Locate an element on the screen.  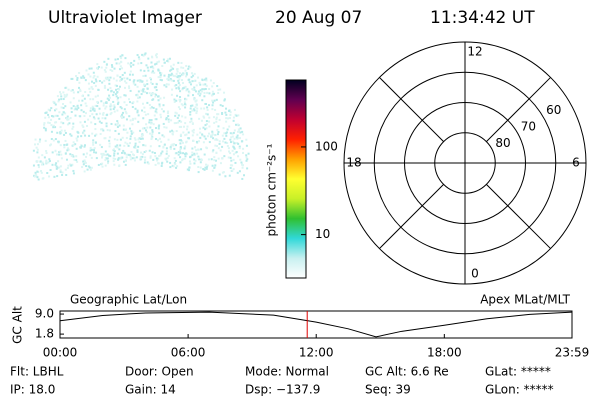
colorbar-tick-label: 10 is located at coordinates (322, 234).